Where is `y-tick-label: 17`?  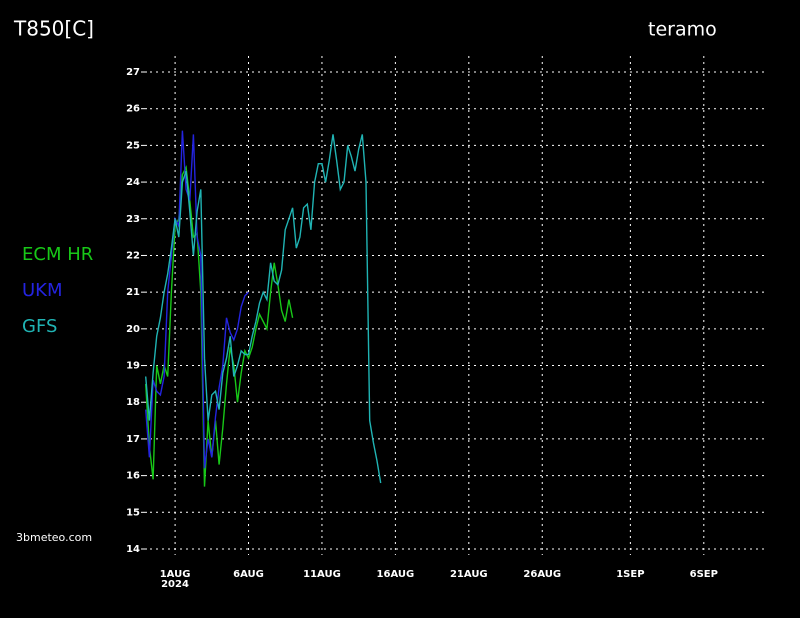
y-tick-label: 17 is located at coordinates (133, 439).